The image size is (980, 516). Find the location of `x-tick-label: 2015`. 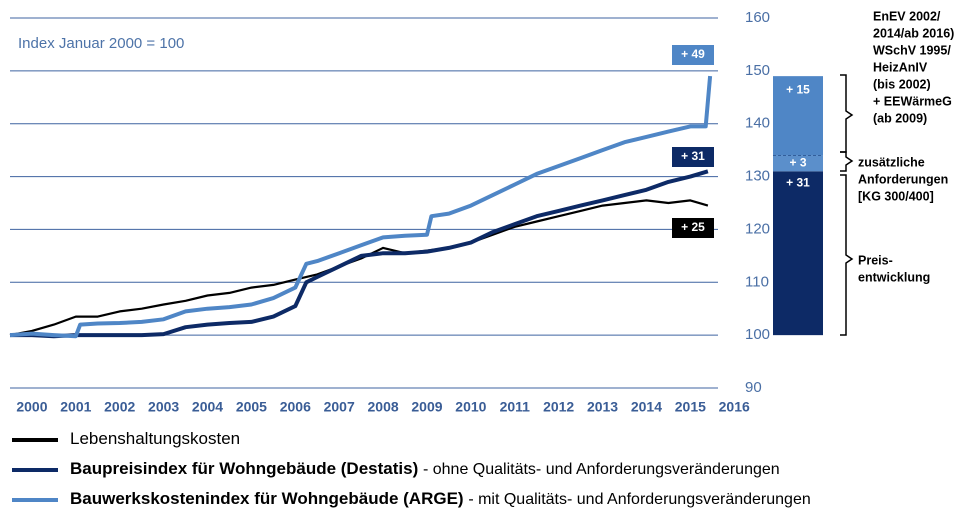

x-tick-label: 2015 is located at coordinates (690, 407).